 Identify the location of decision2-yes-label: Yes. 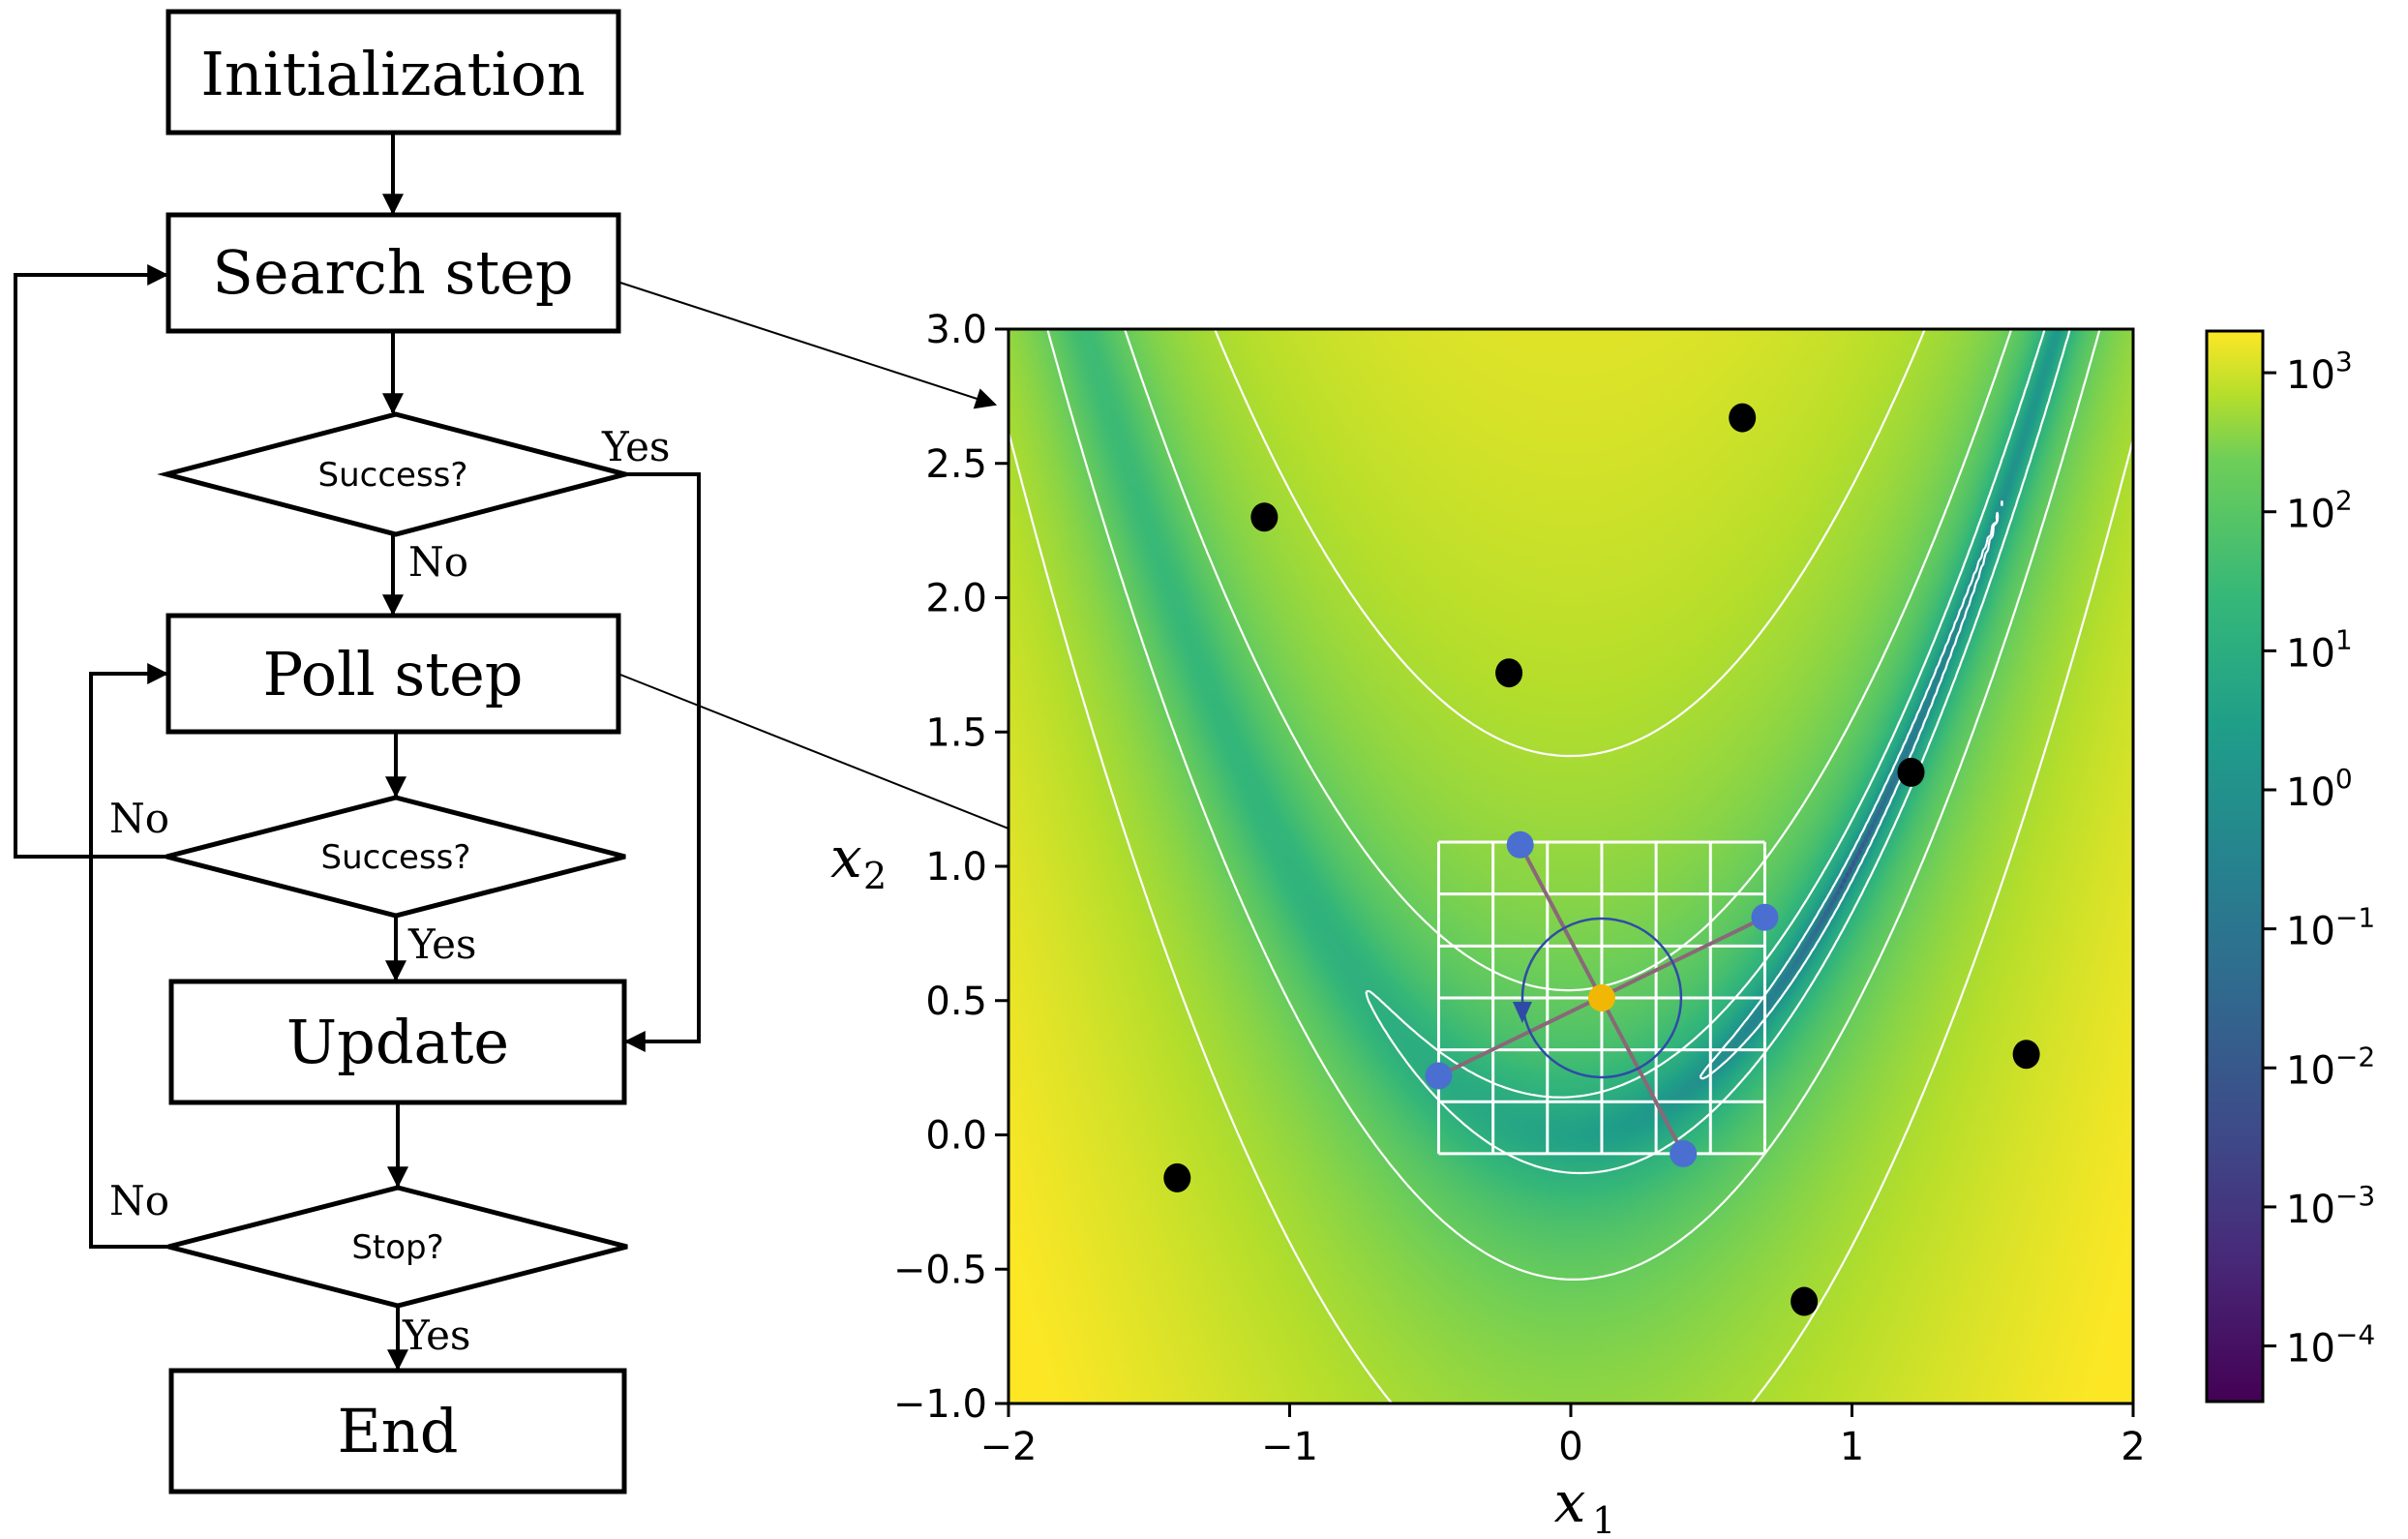
(442, 944).